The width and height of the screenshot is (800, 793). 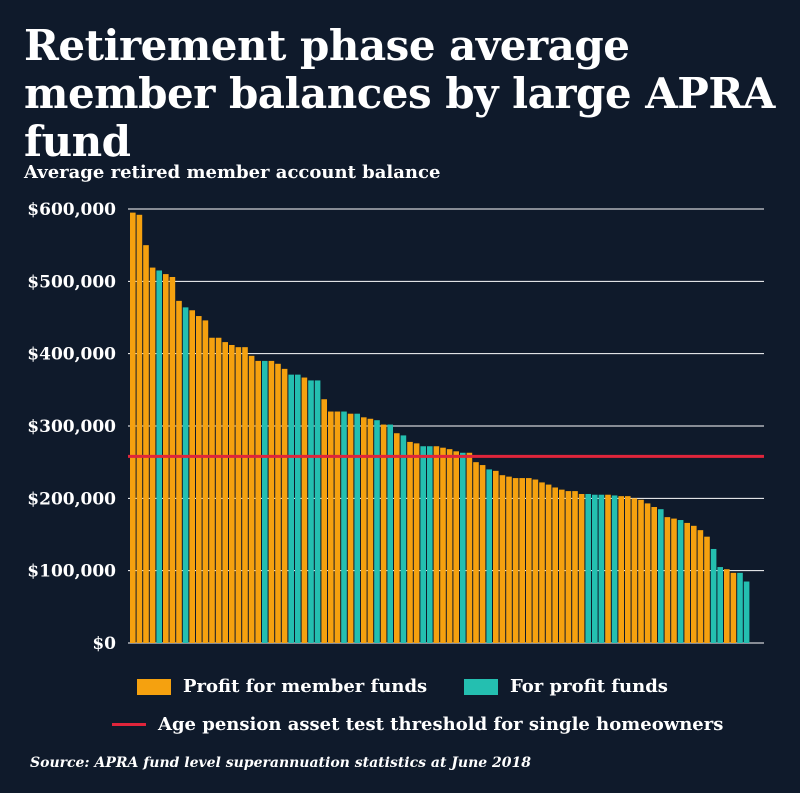 What do you see at coordinates (129, 724) in the screenshot?
I see `legend-line-threshold` at bounding box center [129, 724].